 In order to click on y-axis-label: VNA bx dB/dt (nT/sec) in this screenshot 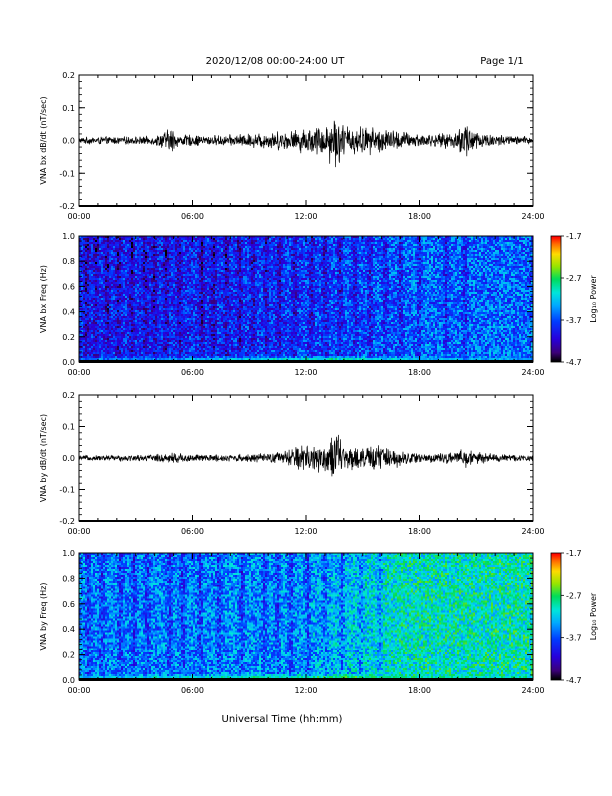, I will do `click(43, 140)`.